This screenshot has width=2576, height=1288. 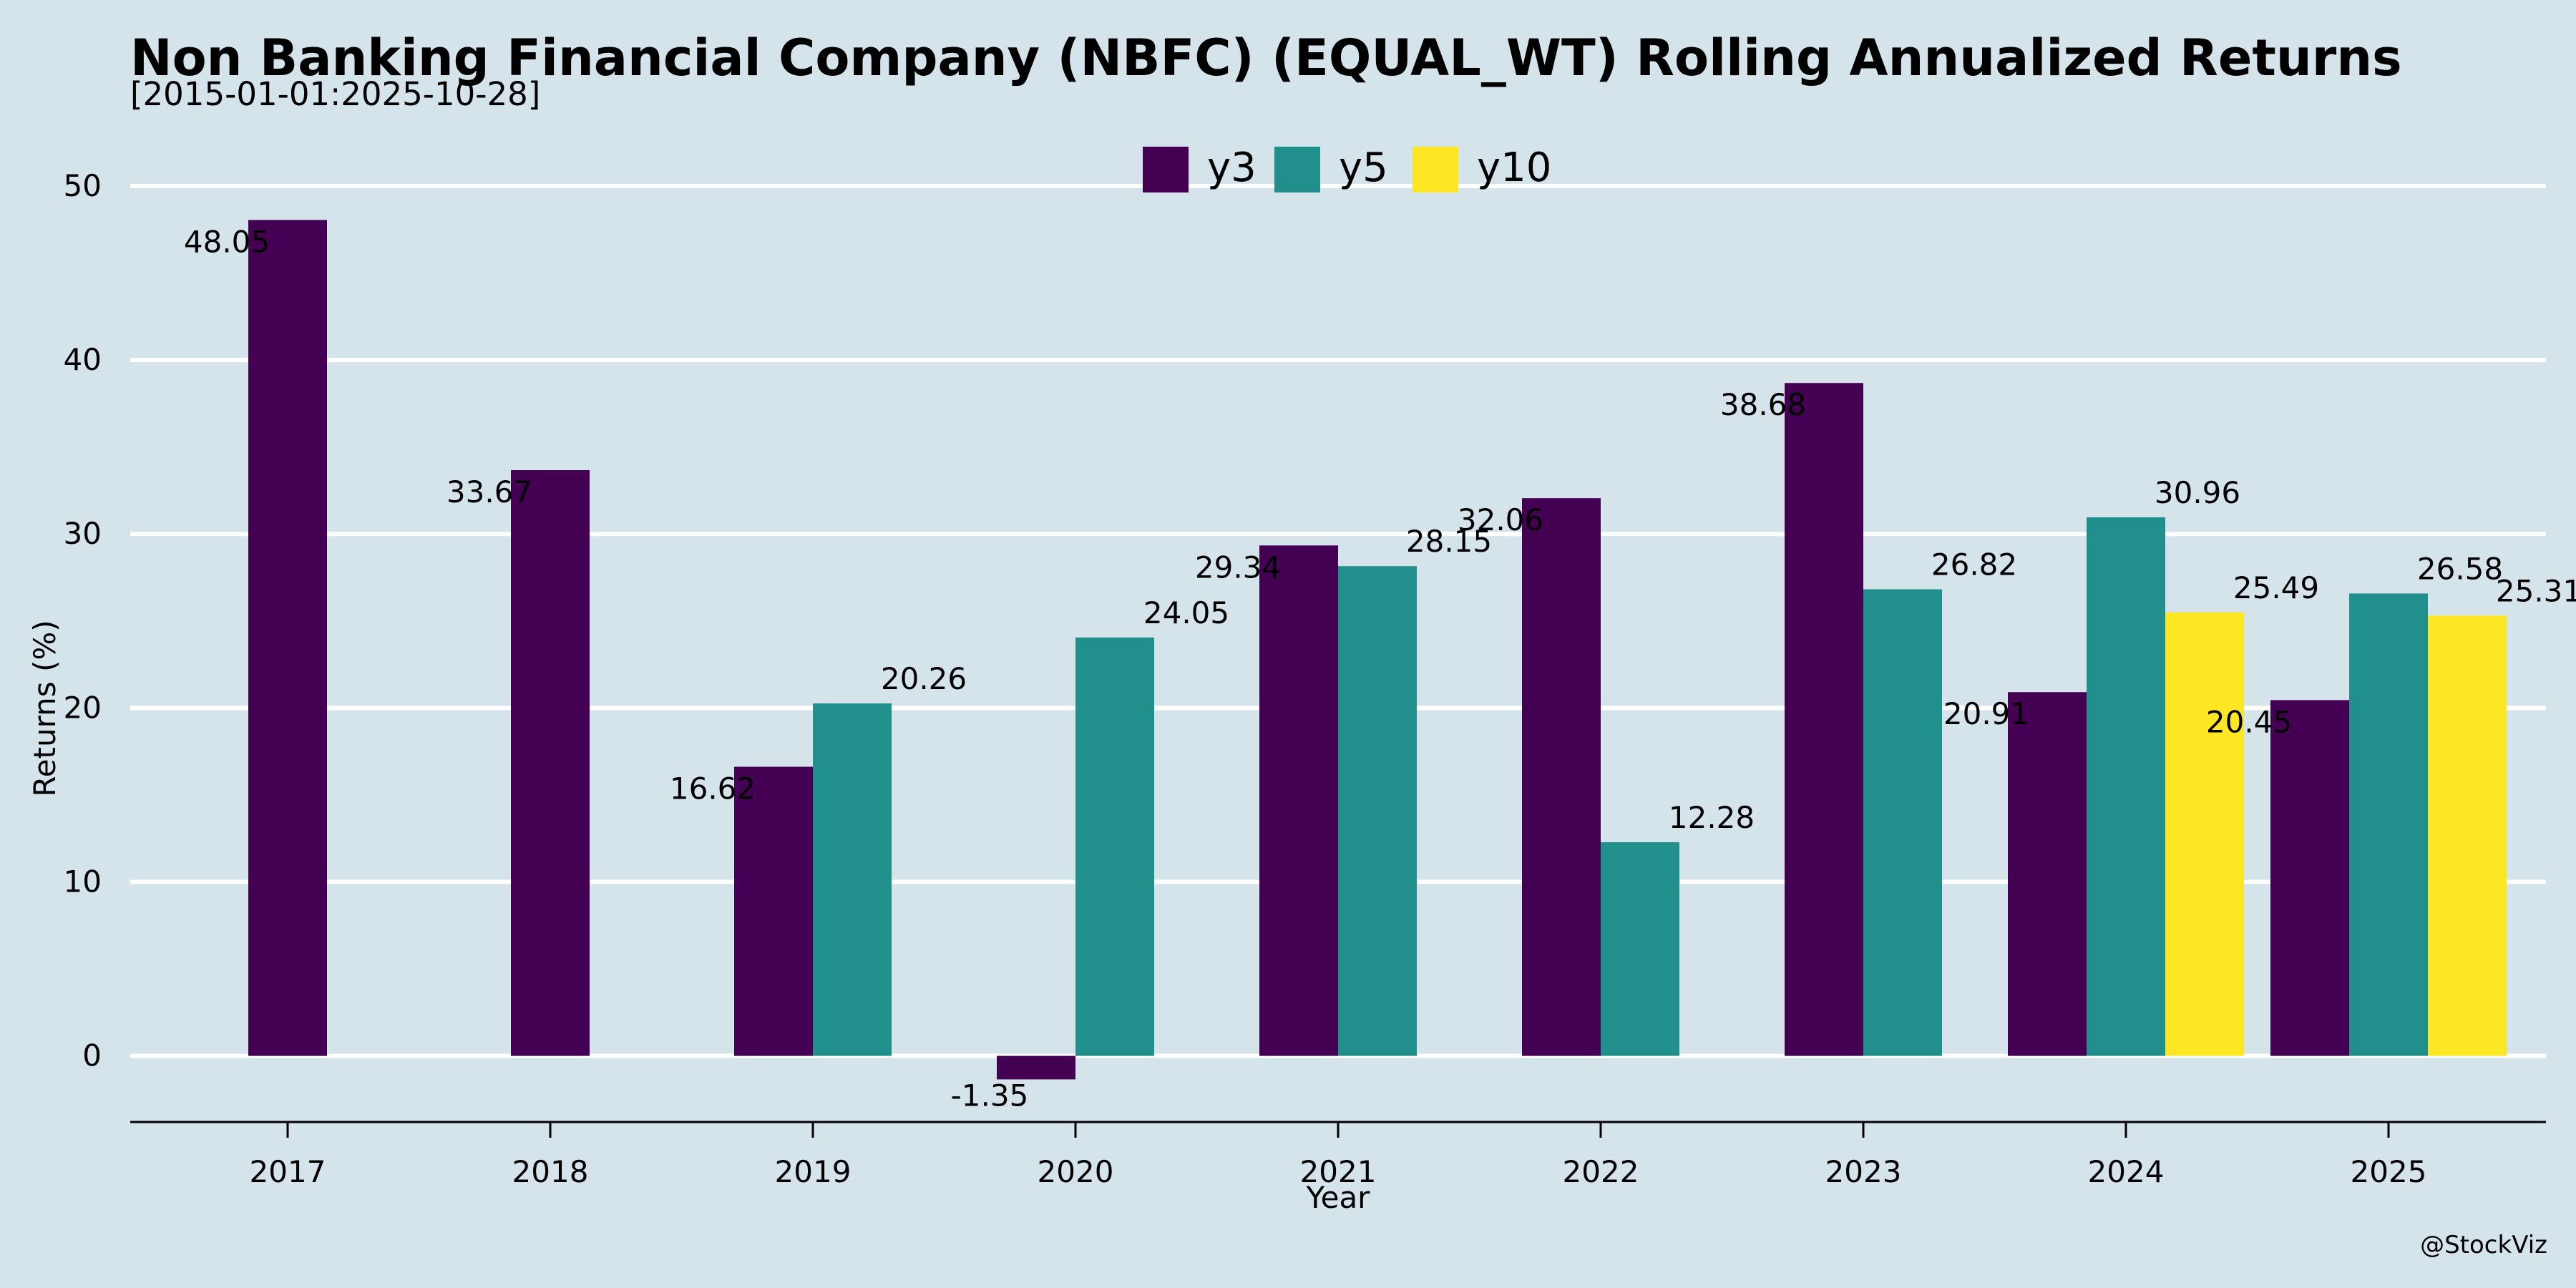 What do you see at coordinates (1435, 169) in the screenshot?
I see `legend-swatch-y10` at bounding box center [1435, 169].